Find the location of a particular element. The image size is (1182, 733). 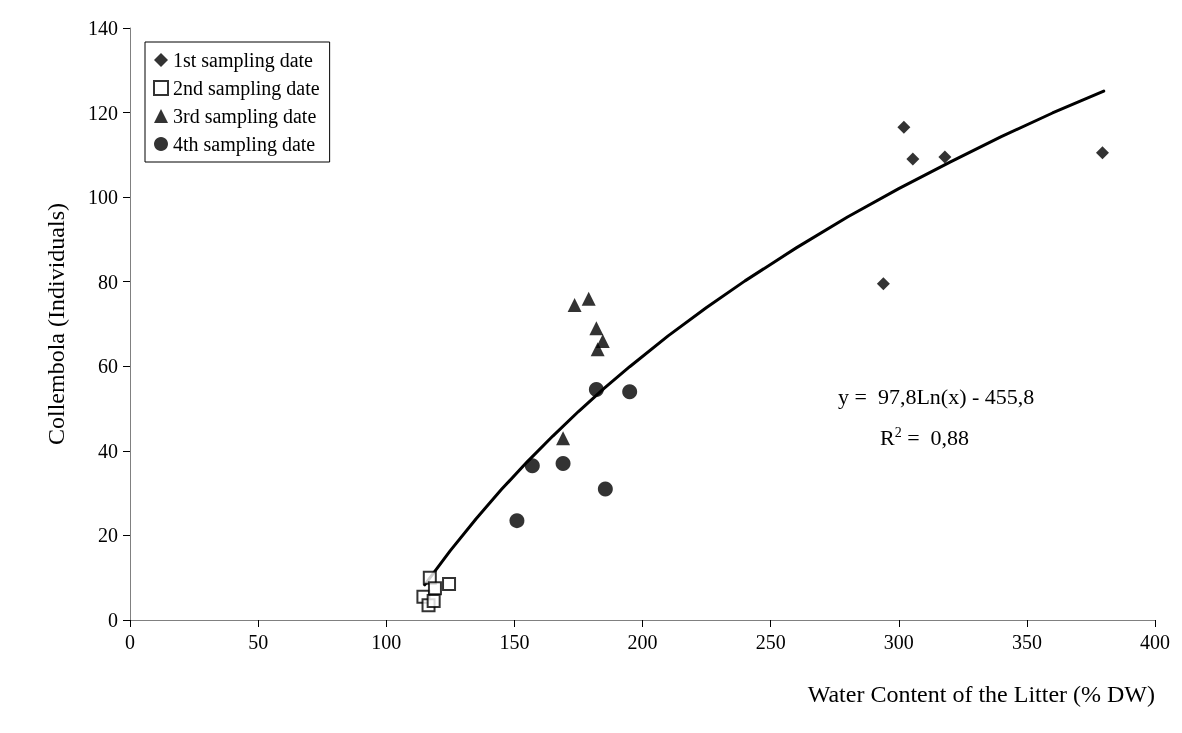

annotation: y = 97,8Ln(x) - 455,8 is located at coordinates (936, 396).